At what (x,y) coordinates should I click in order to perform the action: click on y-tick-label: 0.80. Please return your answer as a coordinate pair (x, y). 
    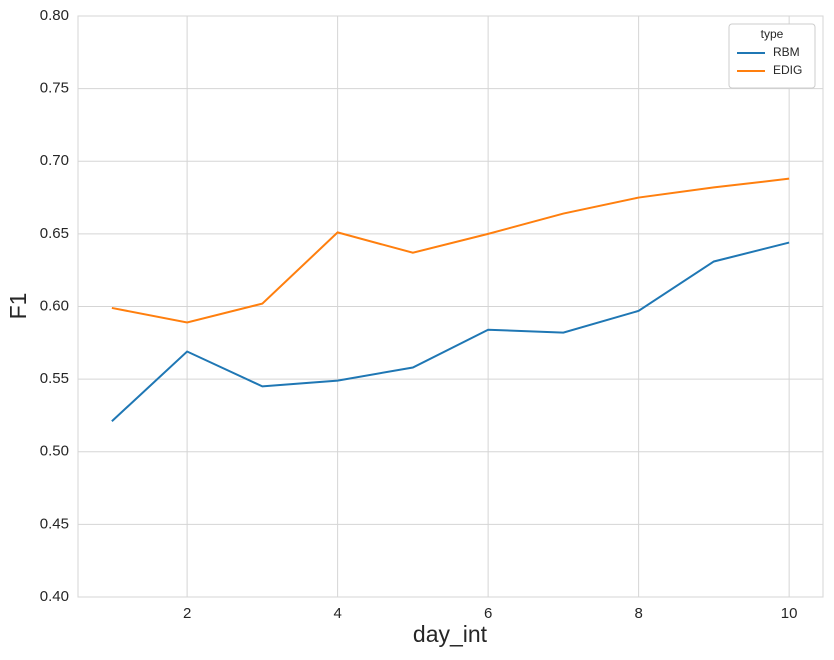
    Looking at the image, I should click on (54, 15).